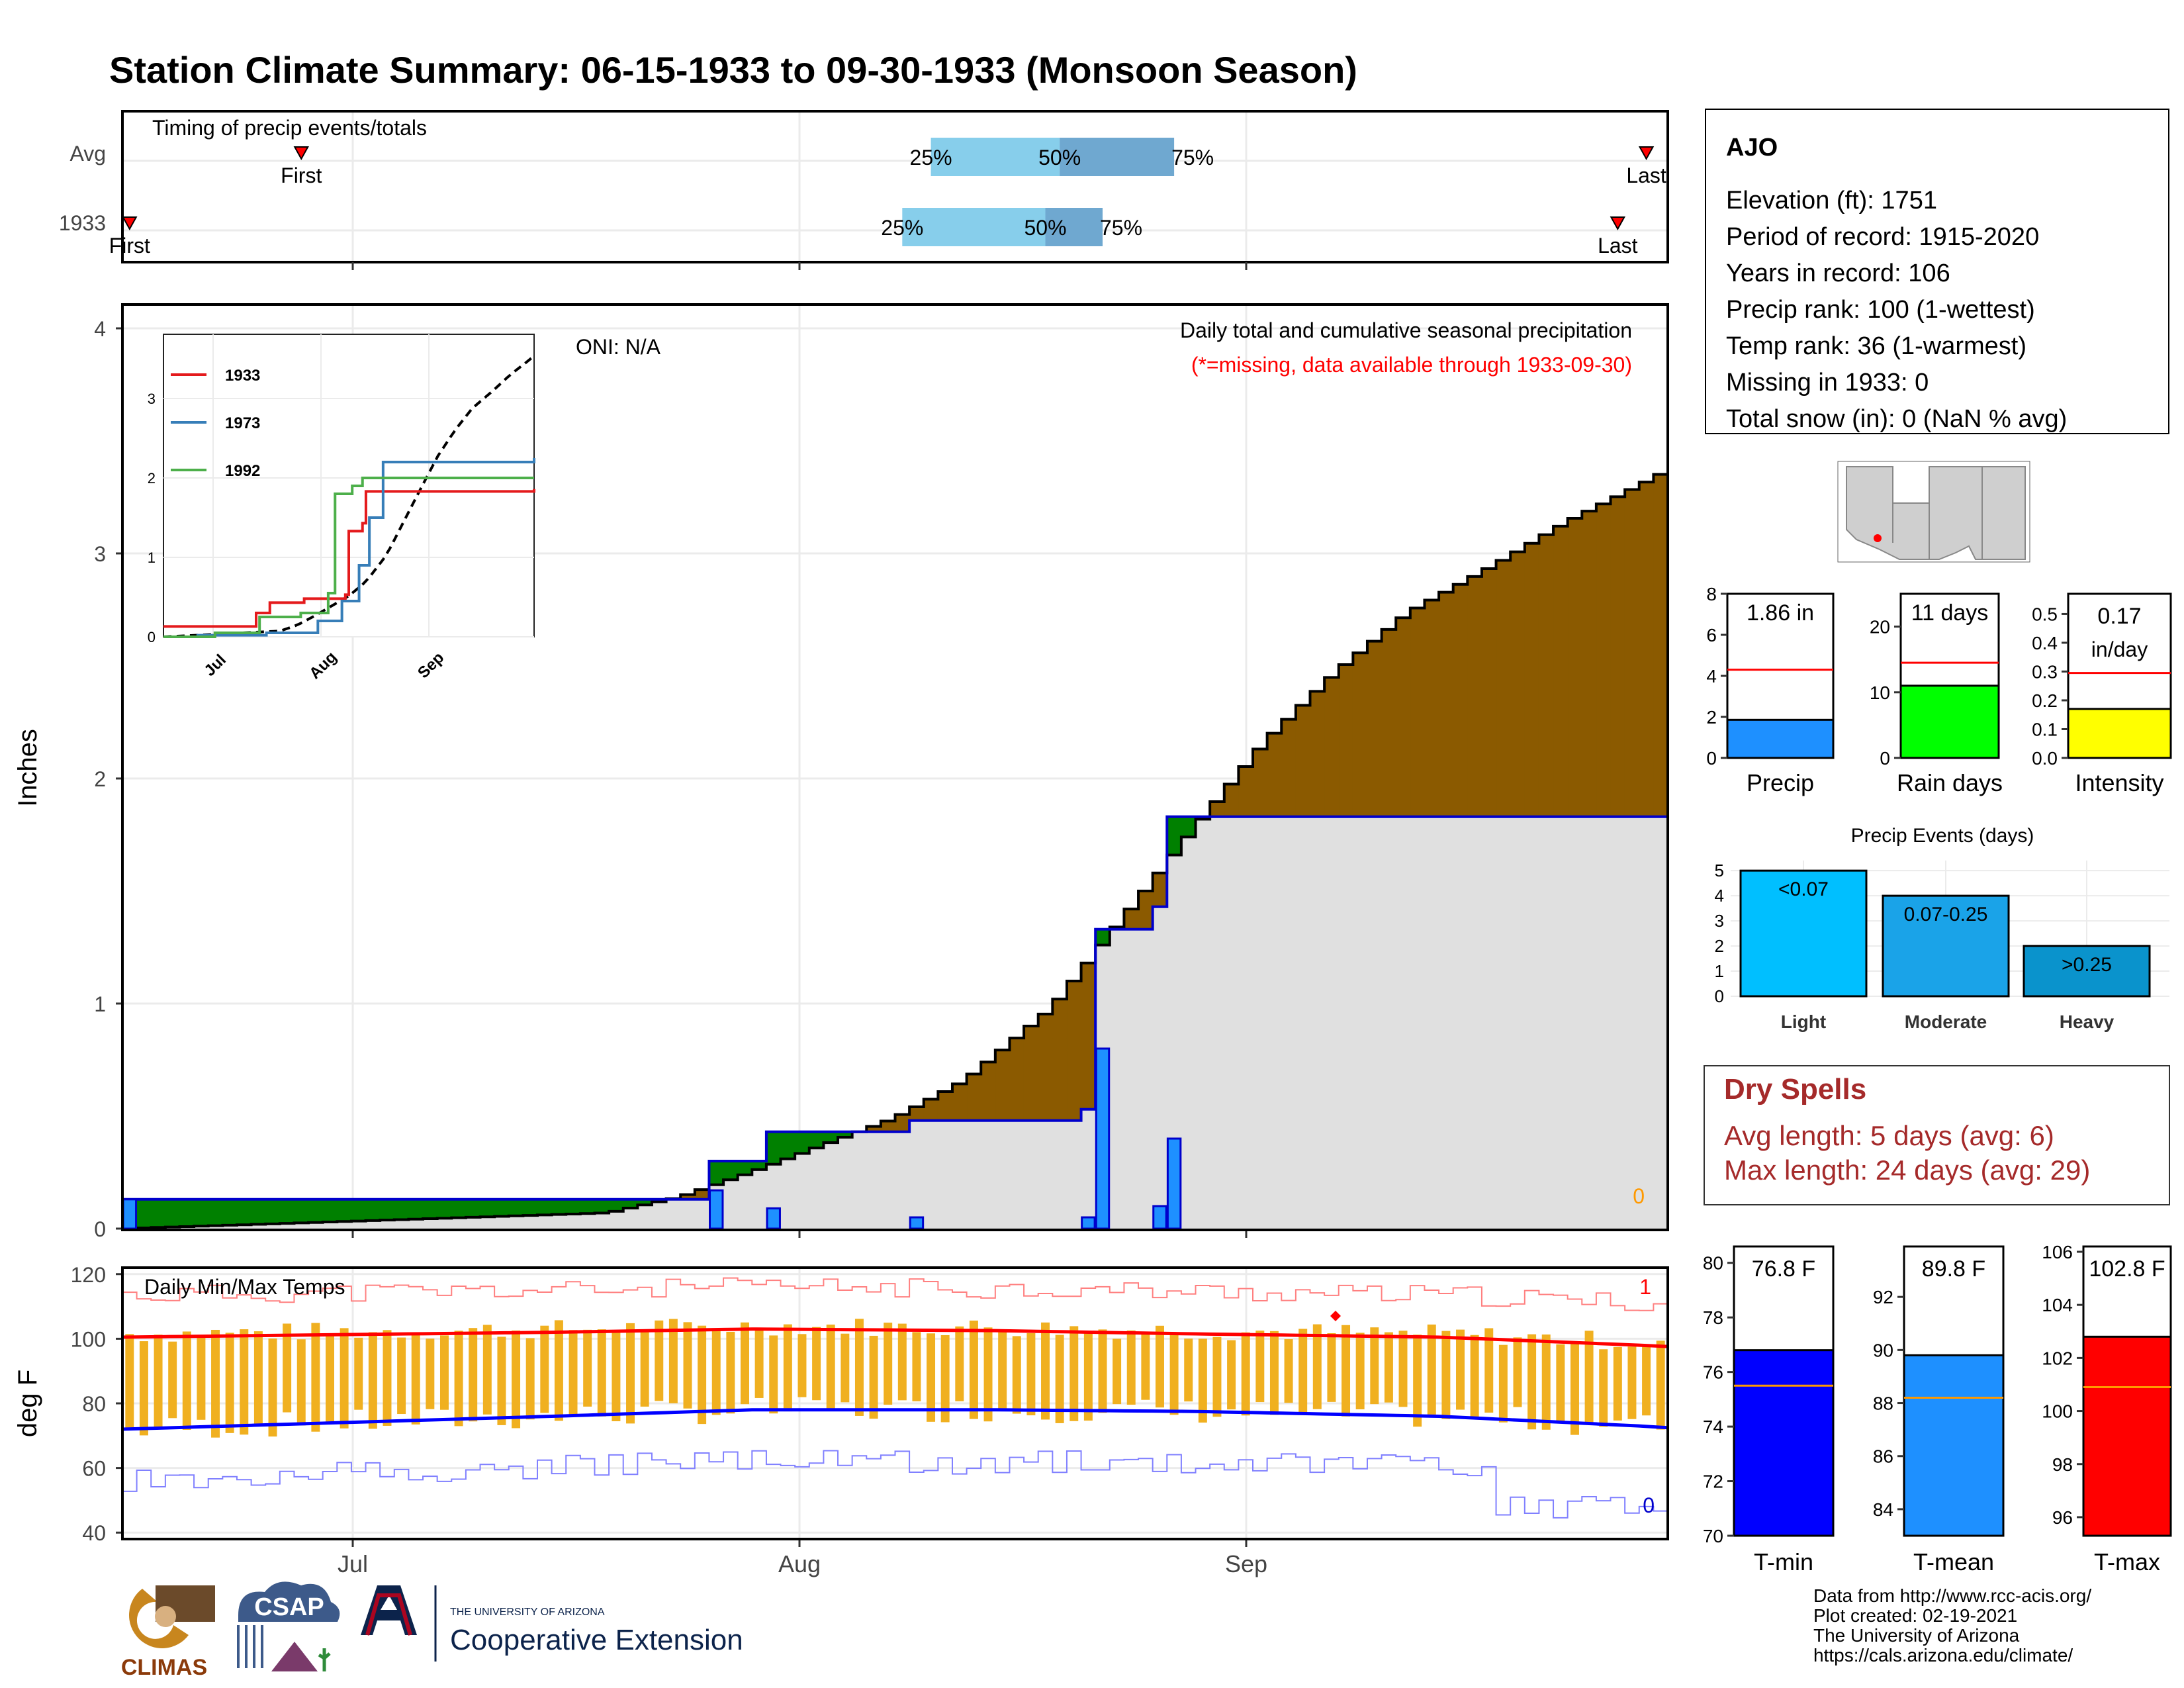 This screenshot has height=1688, width=2184. Describe the element at coordinates (87, 153) in the screenshot. I see `timing-row-avg-label: Avg` at that location.